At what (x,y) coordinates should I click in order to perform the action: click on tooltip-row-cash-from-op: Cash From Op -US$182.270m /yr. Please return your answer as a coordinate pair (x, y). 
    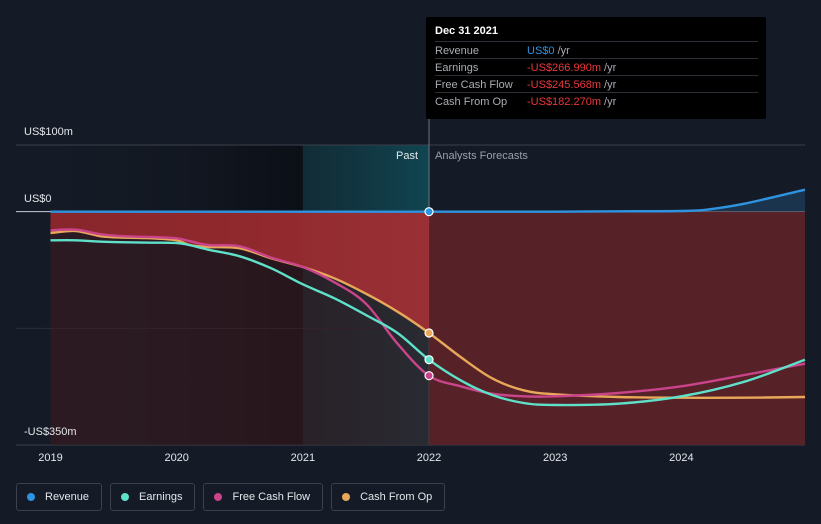
    Looking at the image, I should click on (596, 101).